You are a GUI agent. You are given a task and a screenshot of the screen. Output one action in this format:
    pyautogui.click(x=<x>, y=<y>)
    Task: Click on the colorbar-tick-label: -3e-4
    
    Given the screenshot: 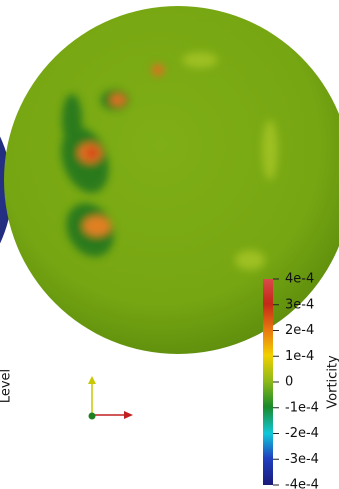 What is the action you would take?
    pyautogui.click(x=302, y=459)
    